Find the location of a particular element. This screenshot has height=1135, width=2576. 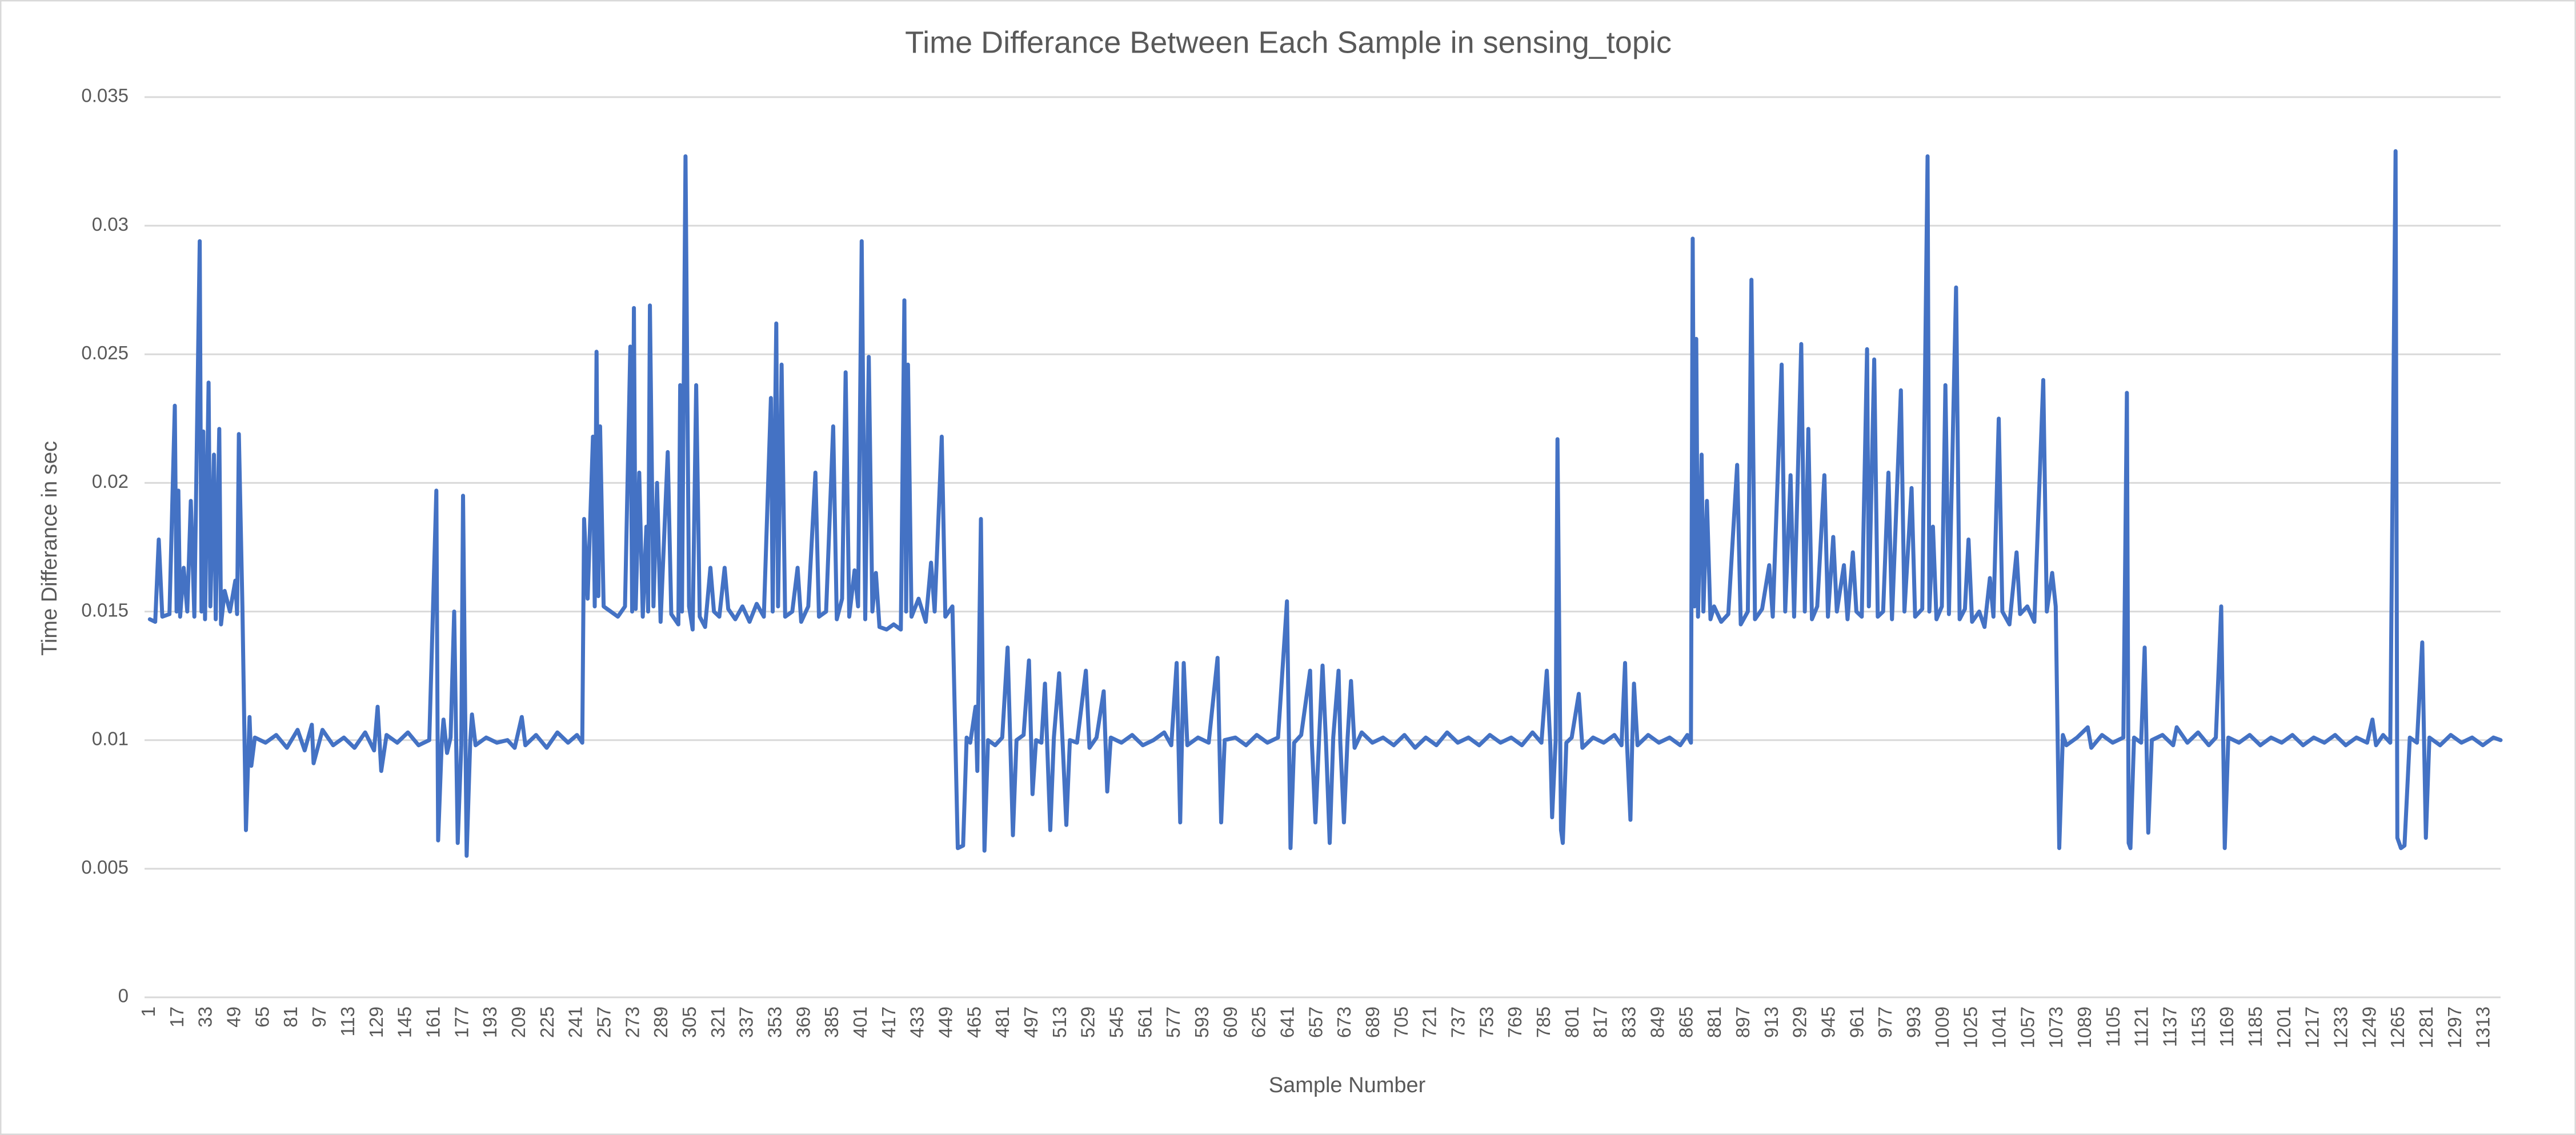

x-tick-label: 177 is located at coordinates (461, 1022).